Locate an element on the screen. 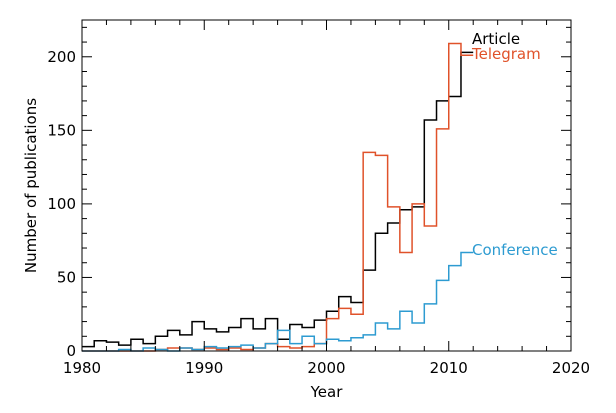 The height and width of the screenshot is (413, 616). x-tick-label: 2020 is located at coordinates (571, 368).